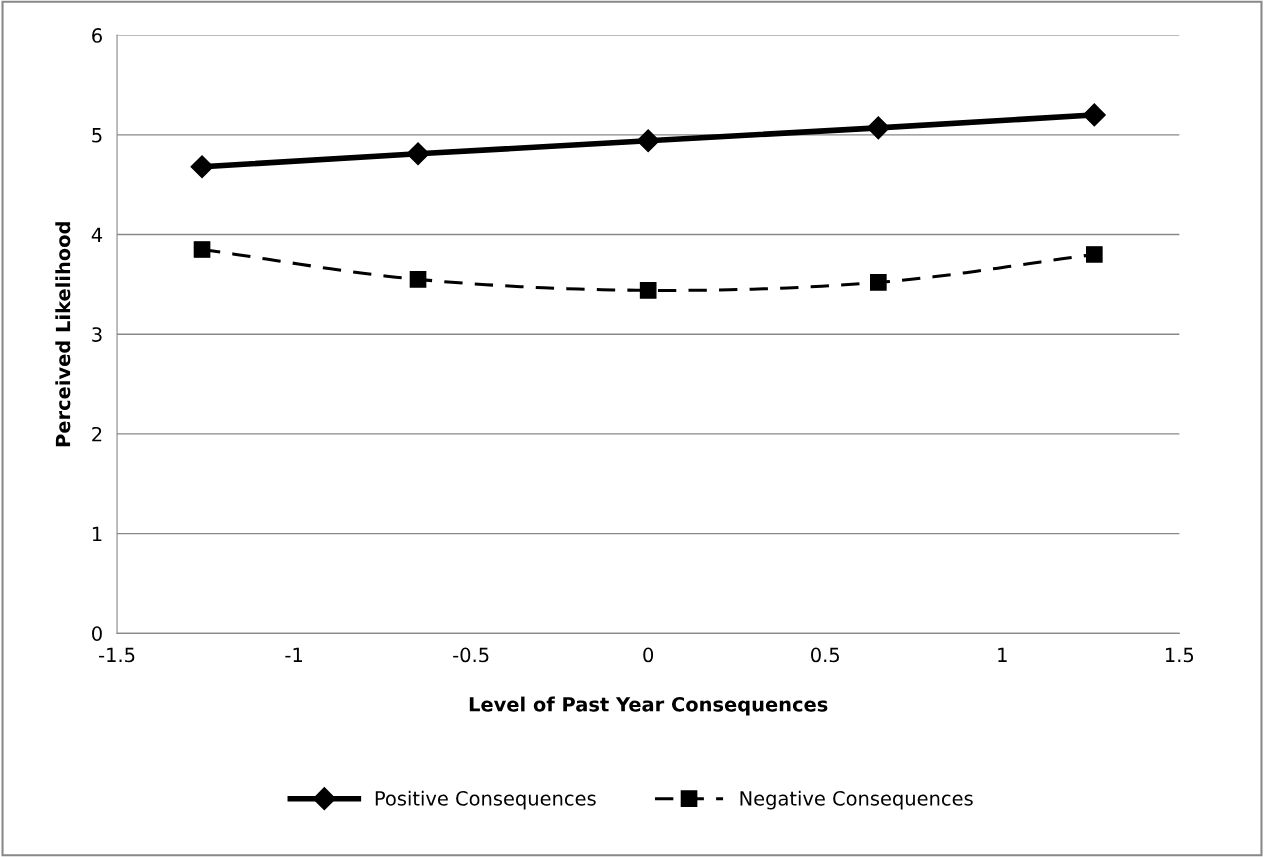 The height and width of the screenshot is (857, 1264). Describe the element at coordinates (485, 800) in the screenshot. I see `legend-label: Positive Consequences` at that location.